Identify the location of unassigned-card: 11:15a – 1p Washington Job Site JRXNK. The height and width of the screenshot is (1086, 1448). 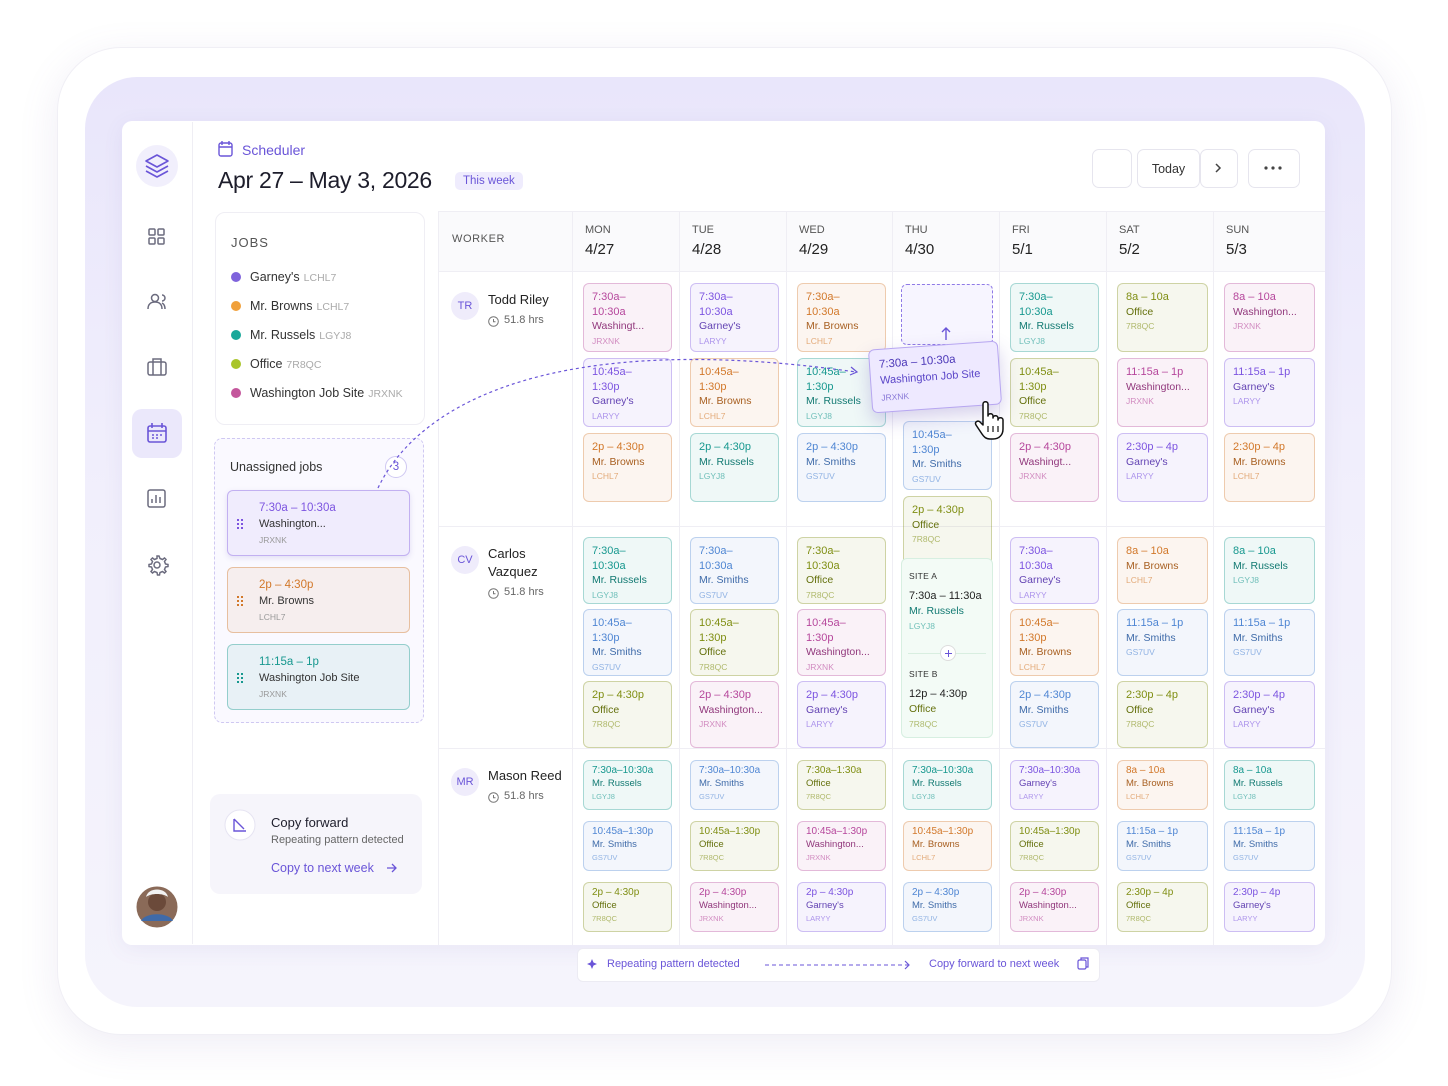
(318, 677).